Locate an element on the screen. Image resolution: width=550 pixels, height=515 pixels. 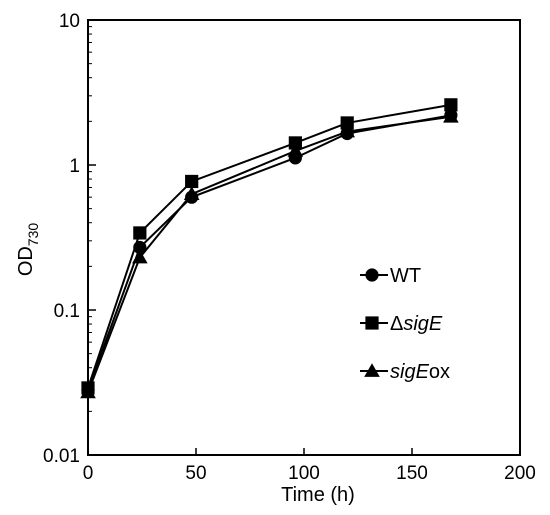
legend-marker-square is located at coordinates (372, 323).